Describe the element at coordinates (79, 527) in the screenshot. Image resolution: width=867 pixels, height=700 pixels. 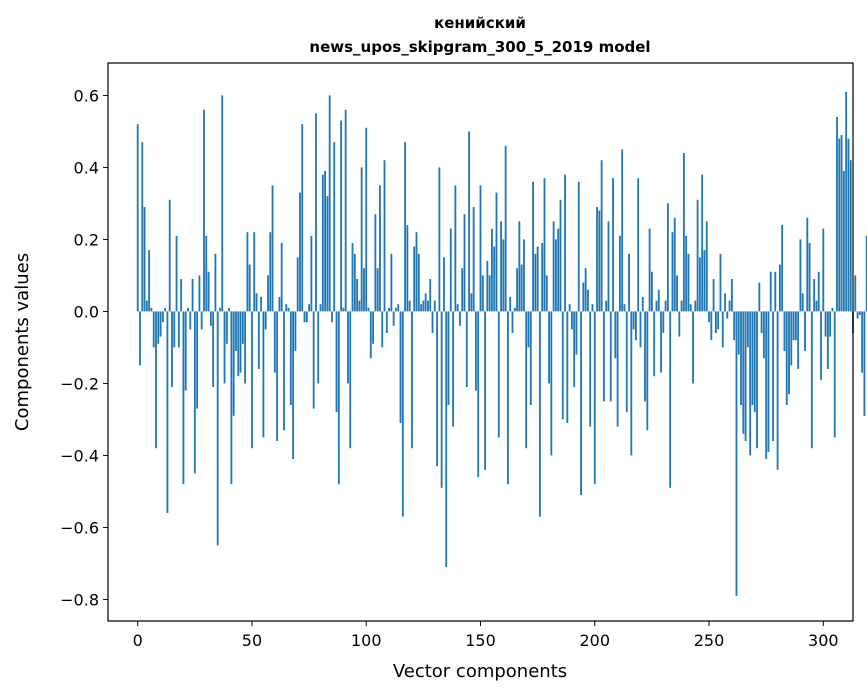
I see `y-tick-label: −0.6` at that location.